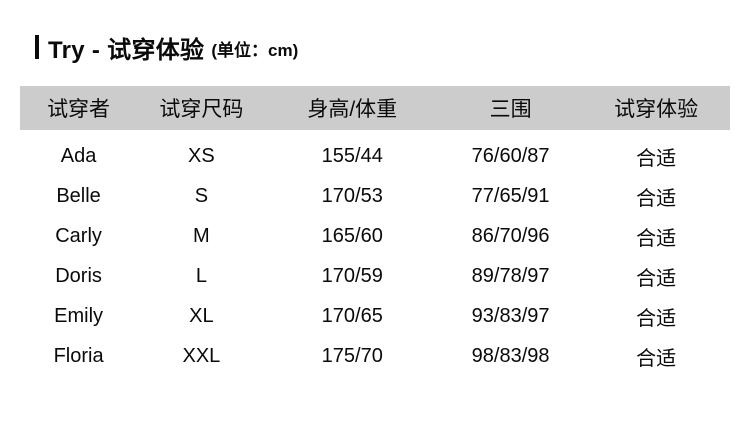  Describe the element at coordinates (510, 275) in the screenshot. I see `cell-measurements: 89/78/97` at that location.